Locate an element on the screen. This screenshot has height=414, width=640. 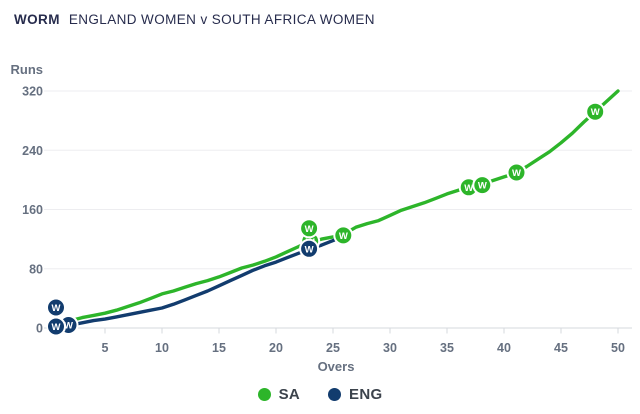
y-tick-label: 80 is located at coordinates (36, 269).